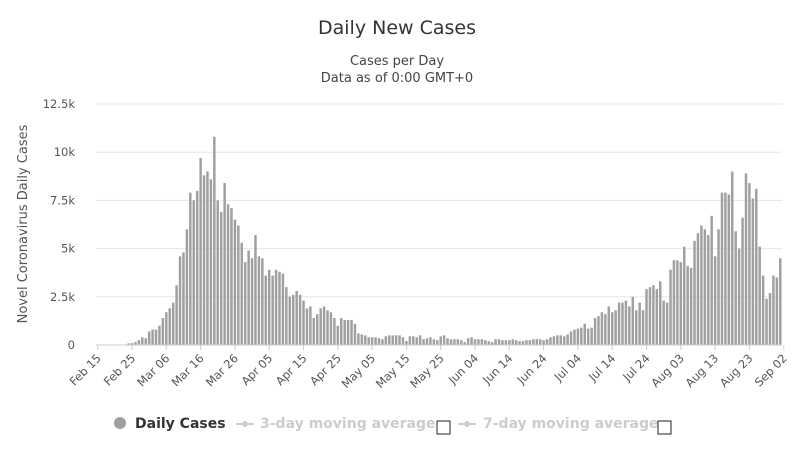 Image resolution: width=795 pixels, height=451 pixels. Describe the element at coordinates (565, 425) in the screenshot. I see `legend-item-7day-average: 7-day moving average` at that location.